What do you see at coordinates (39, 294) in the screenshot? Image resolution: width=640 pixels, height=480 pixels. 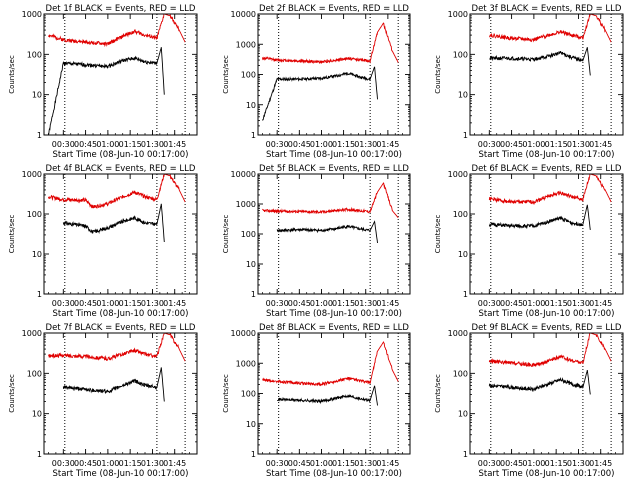 I see `panel-det-4f-ytick-label: 1` at bounding box center [39, 294].